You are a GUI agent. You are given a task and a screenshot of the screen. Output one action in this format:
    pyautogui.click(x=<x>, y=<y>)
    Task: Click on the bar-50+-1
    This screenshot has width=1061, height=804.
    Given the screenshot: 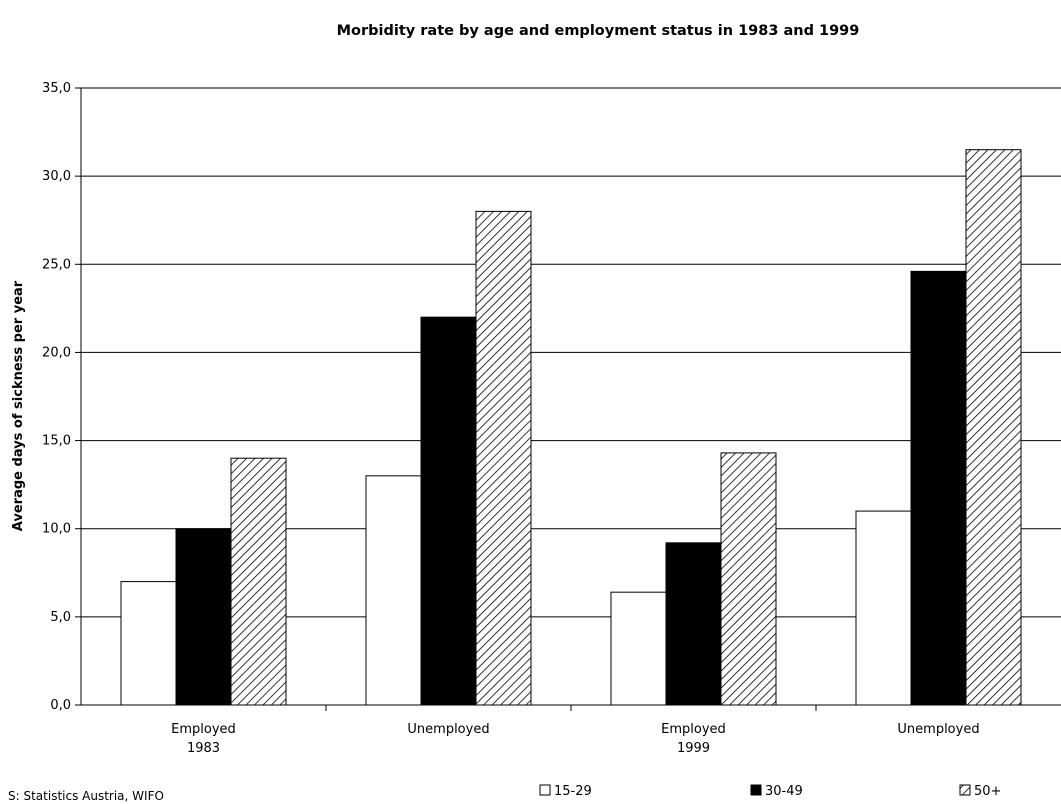 What is the action you would take?
    pyautogui.click(x=258, y=581)
    